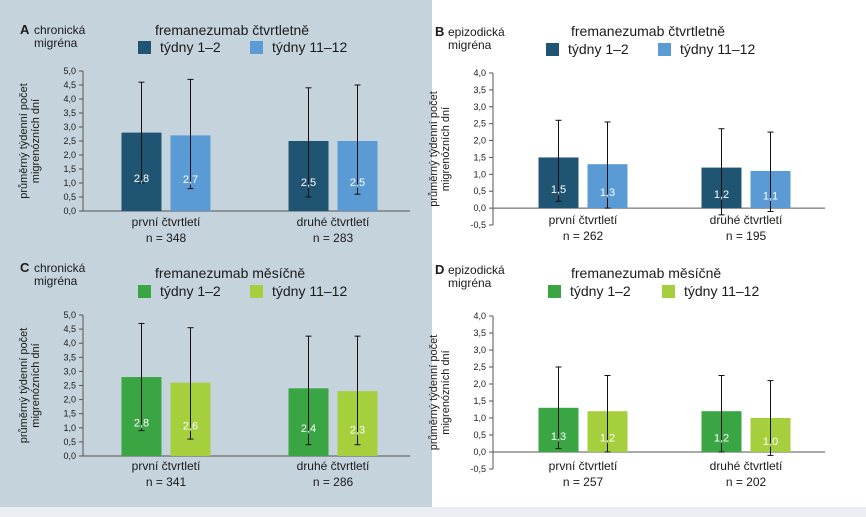  I want to click on x-category-n: n = 202, so click(746, 482).